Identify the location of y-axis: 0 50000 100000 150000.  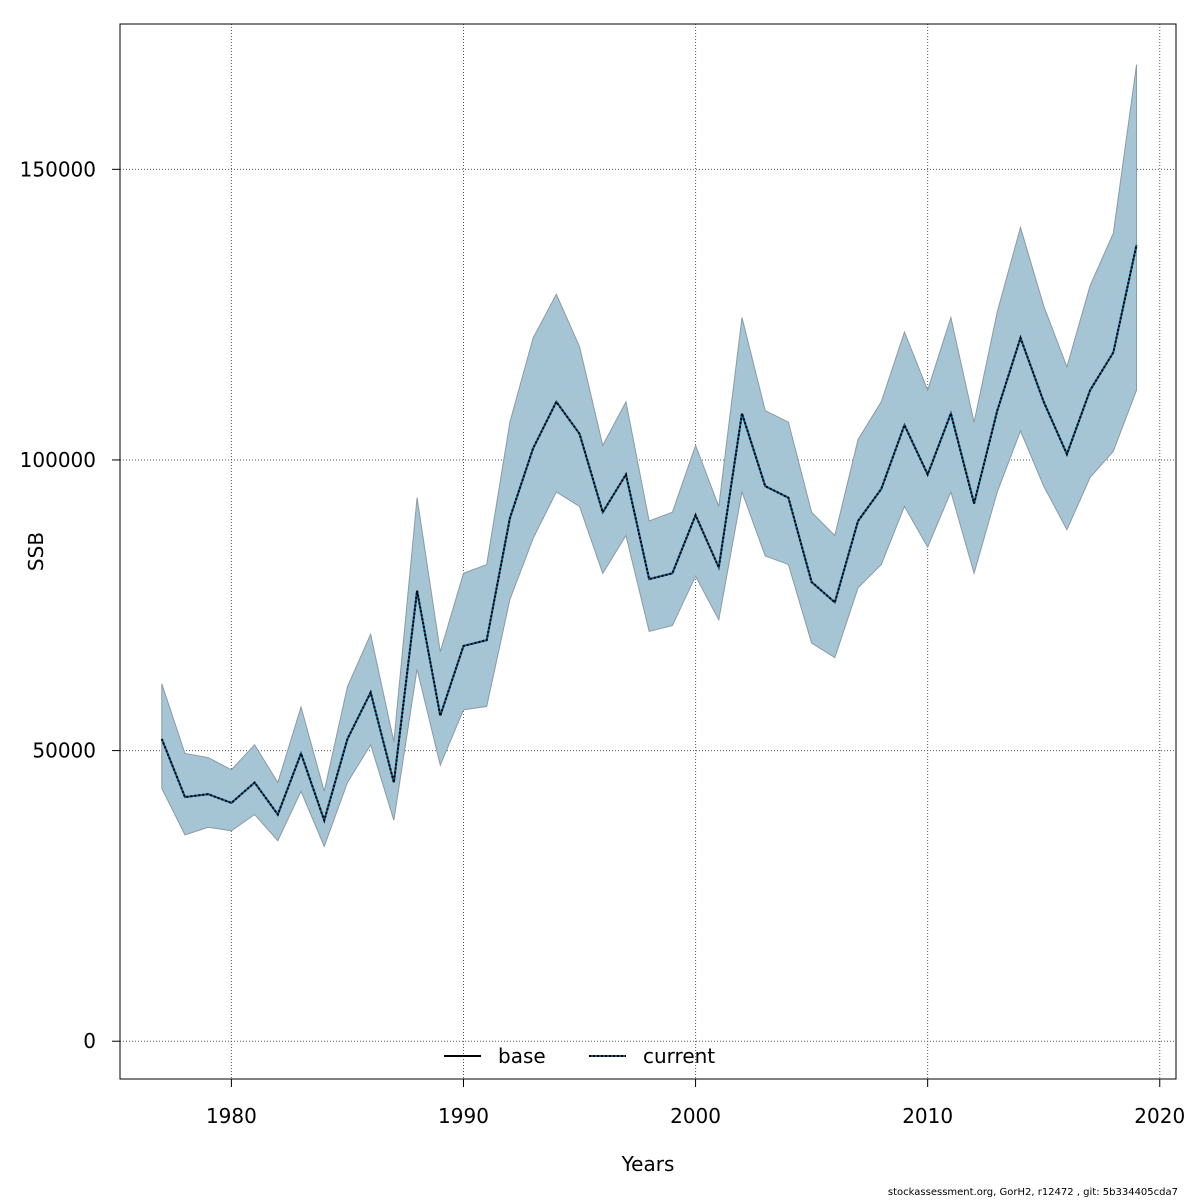
(70, 605).